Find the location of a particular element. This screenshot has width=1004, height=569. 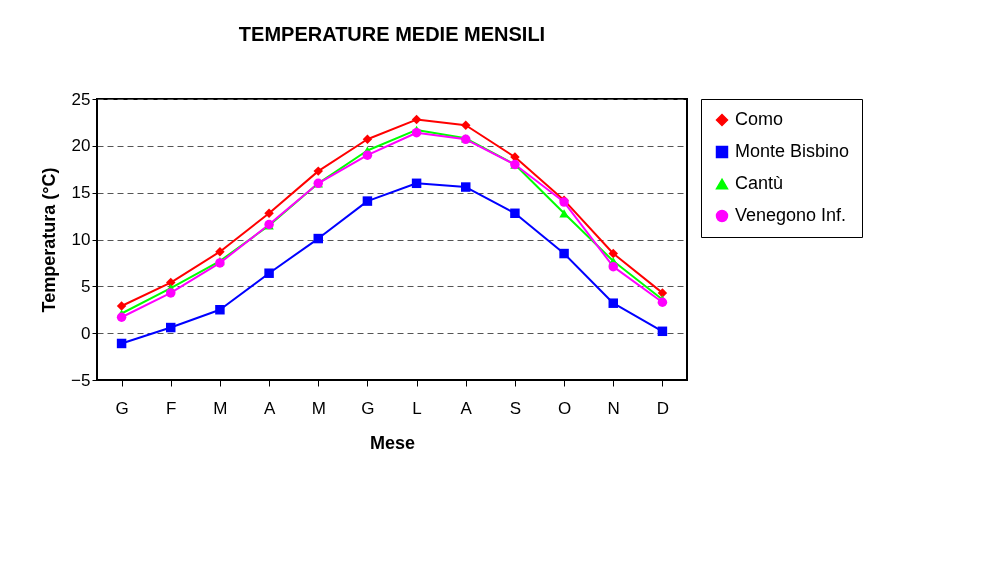

y-tick-label: 25 is located at coordinates (81, 99).